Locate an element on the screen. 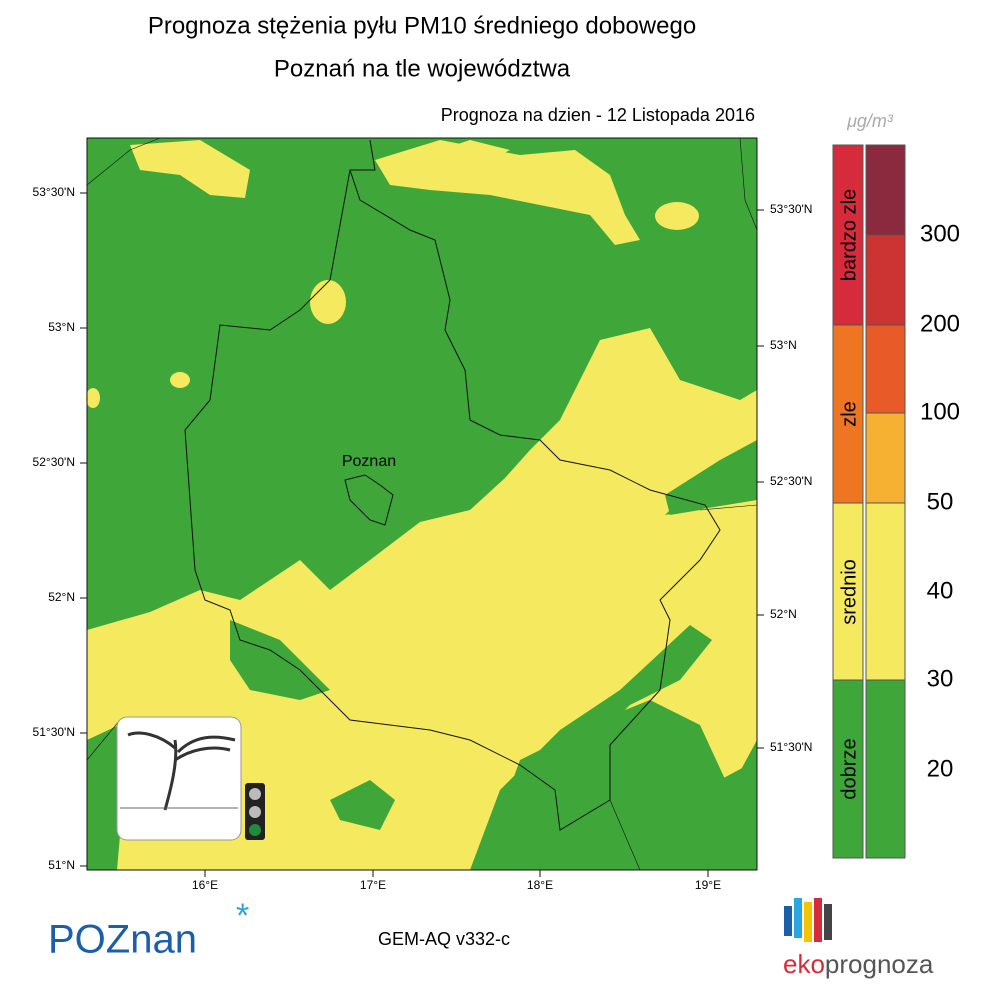  city-label: Poznan is located at coordinates (369, 461).